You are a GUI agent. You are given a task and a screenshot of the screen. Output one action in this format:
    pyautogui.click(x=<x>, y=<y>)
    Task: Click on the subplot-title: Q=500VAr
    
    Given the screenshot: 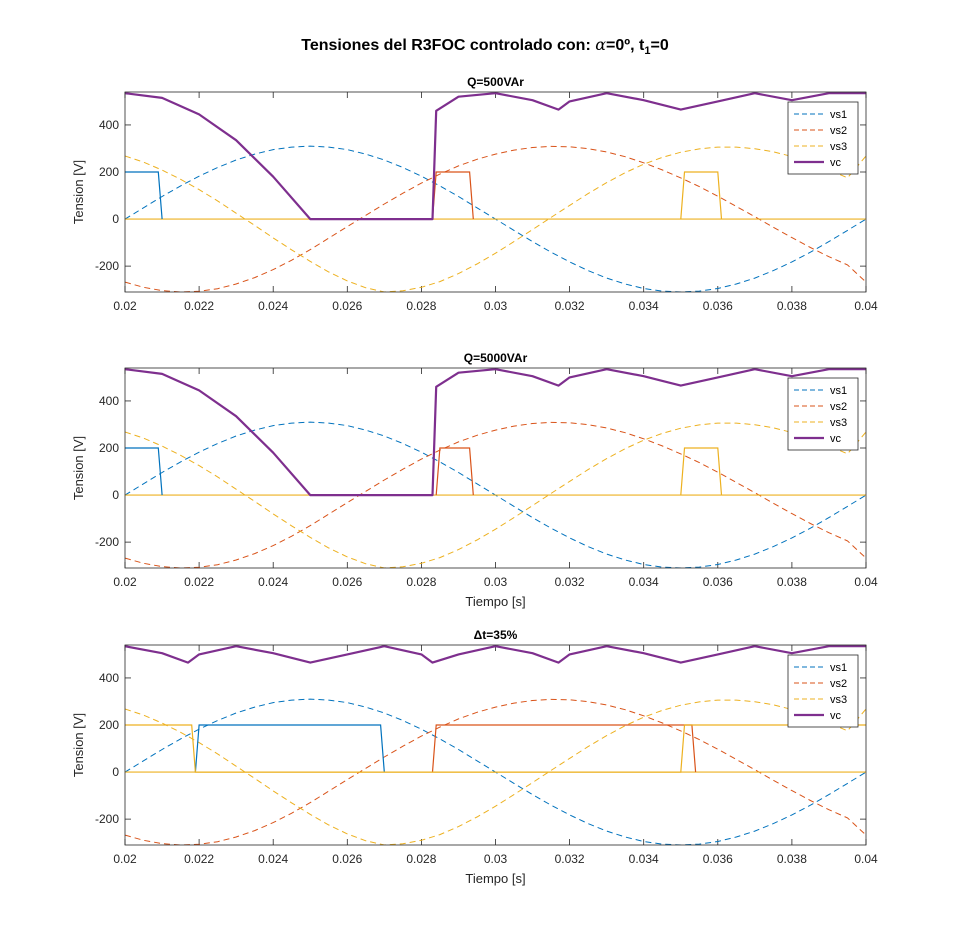 What is the action you would take?
    pyautogui.click(x=495, y=82)
    